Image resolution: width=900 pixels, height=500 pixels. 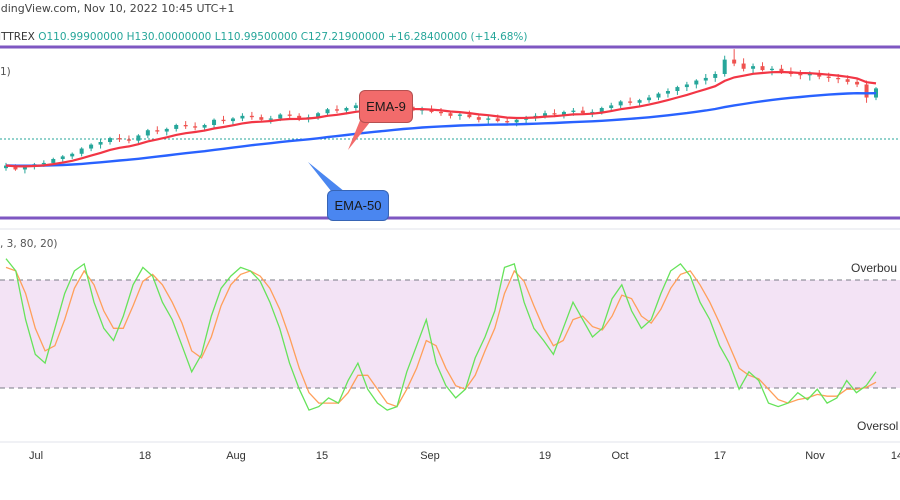 What do you see at coordinates (441, 129) in the screenshot?
I see `ema50-line` at bounding box center [441, 129].